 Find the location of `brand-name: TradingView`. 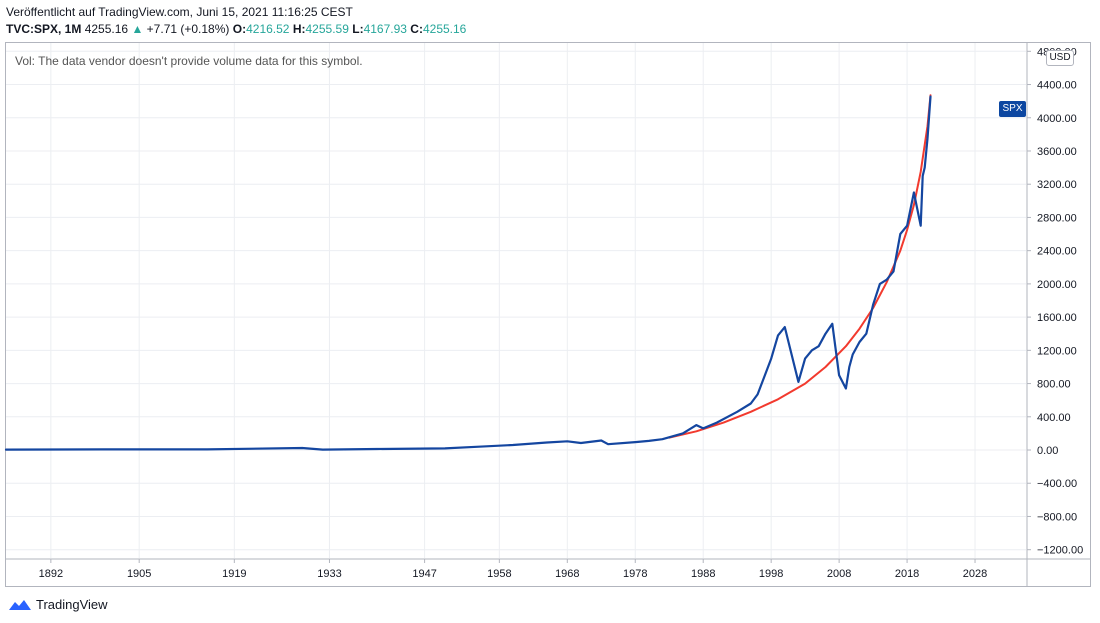

brand-name: TradingView is located at coordinates (72, 604).